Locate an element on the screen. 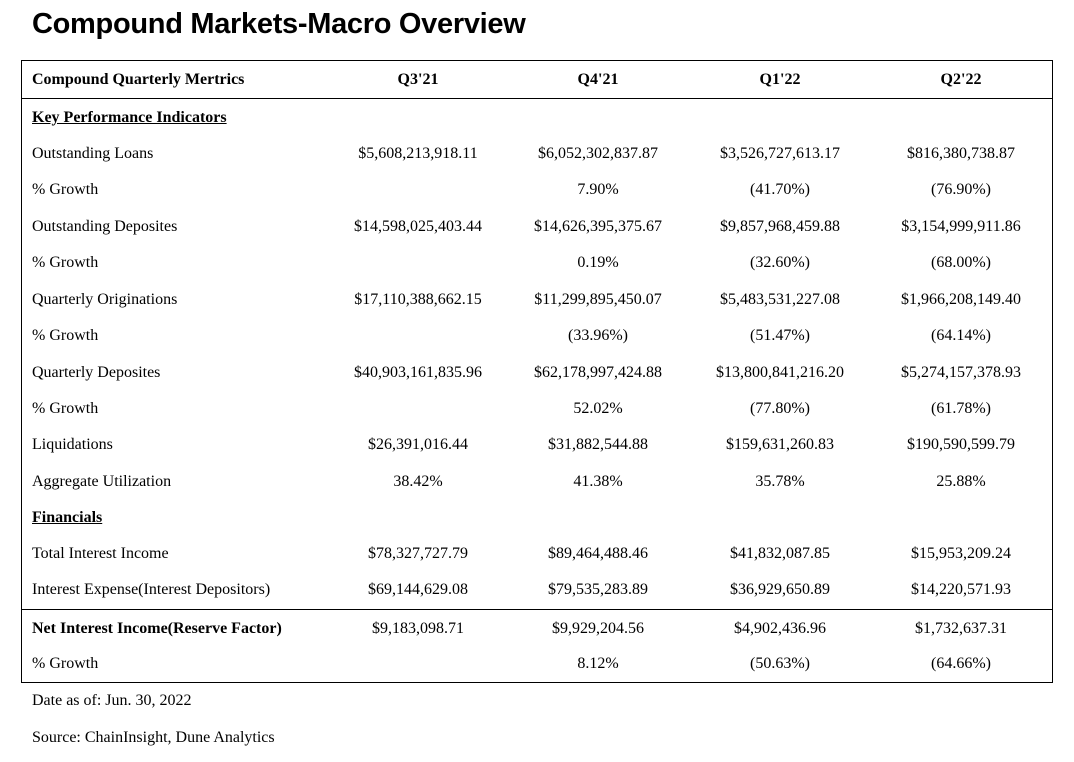 The height and width of the screenshot is (762, 1074). cell-q3-21: $26,391,016.44 is located at coordinates (418, 444).